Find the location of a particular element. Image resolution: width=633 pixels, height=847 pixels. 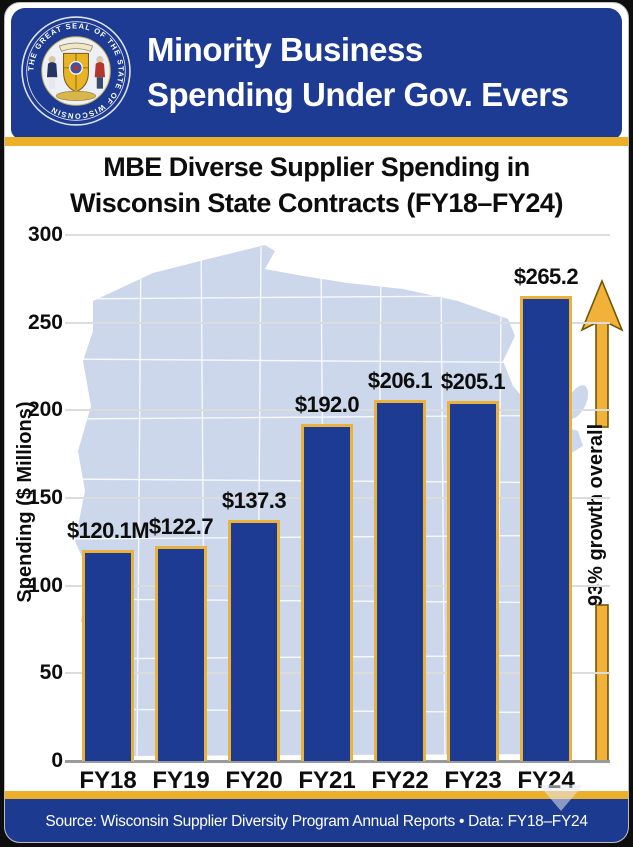

y-tick-label: 0 is located at coordinates (57, 760).